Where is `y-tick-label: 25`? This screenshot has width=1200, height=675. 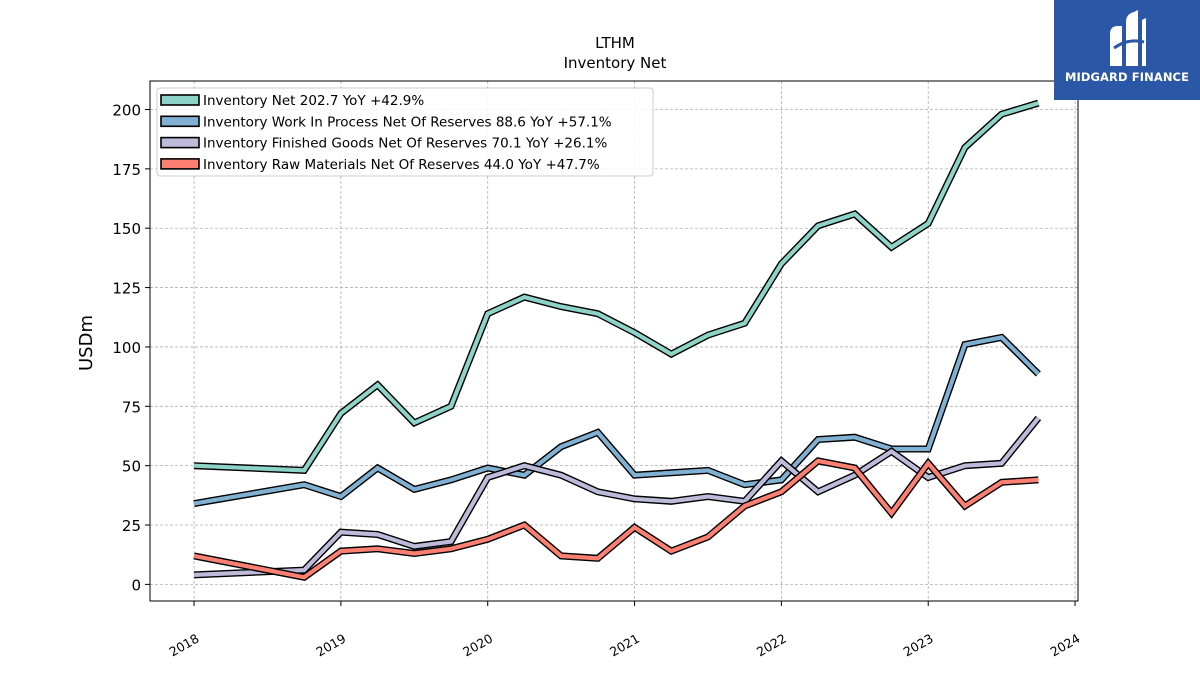 y-tick-label: 25 is located at coordinates (131, 526).